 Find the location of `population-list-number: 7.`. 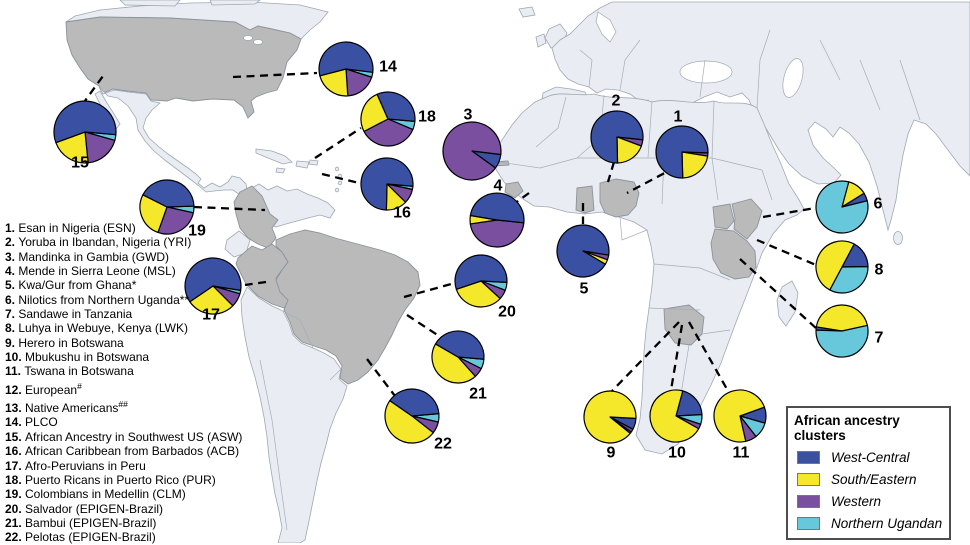

population-list-number: 7. is located at coordinates (12, 314).